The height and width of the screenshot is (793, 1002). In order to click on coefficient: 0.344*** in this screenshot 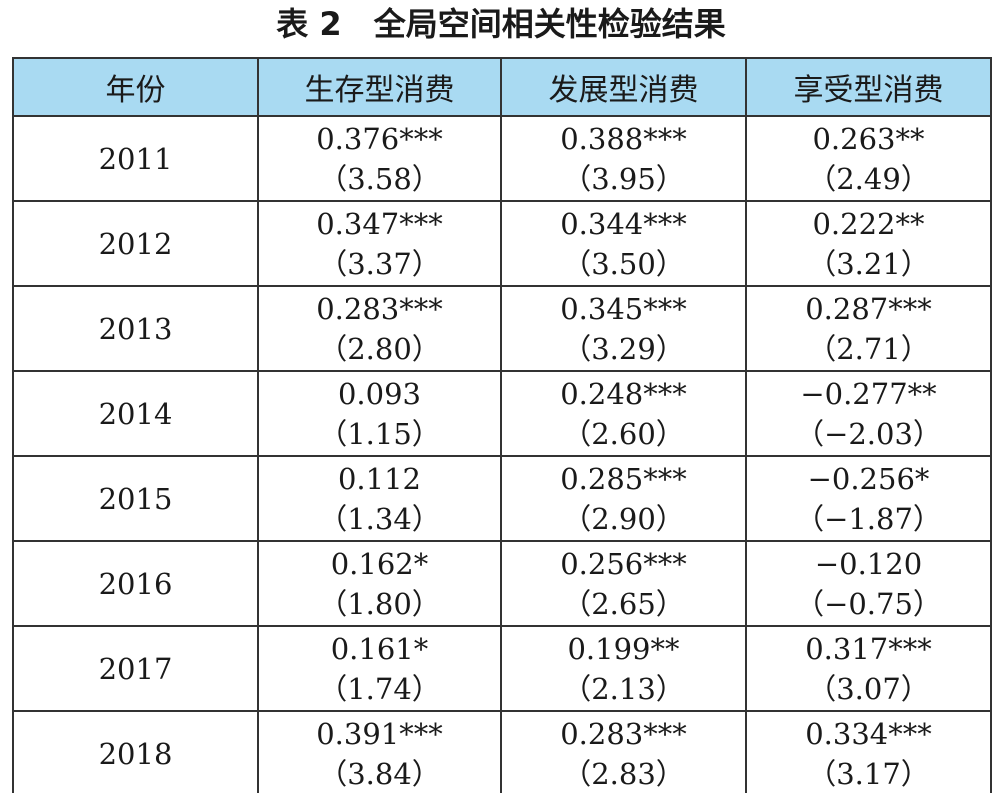, I will do `click(623, 223)`.